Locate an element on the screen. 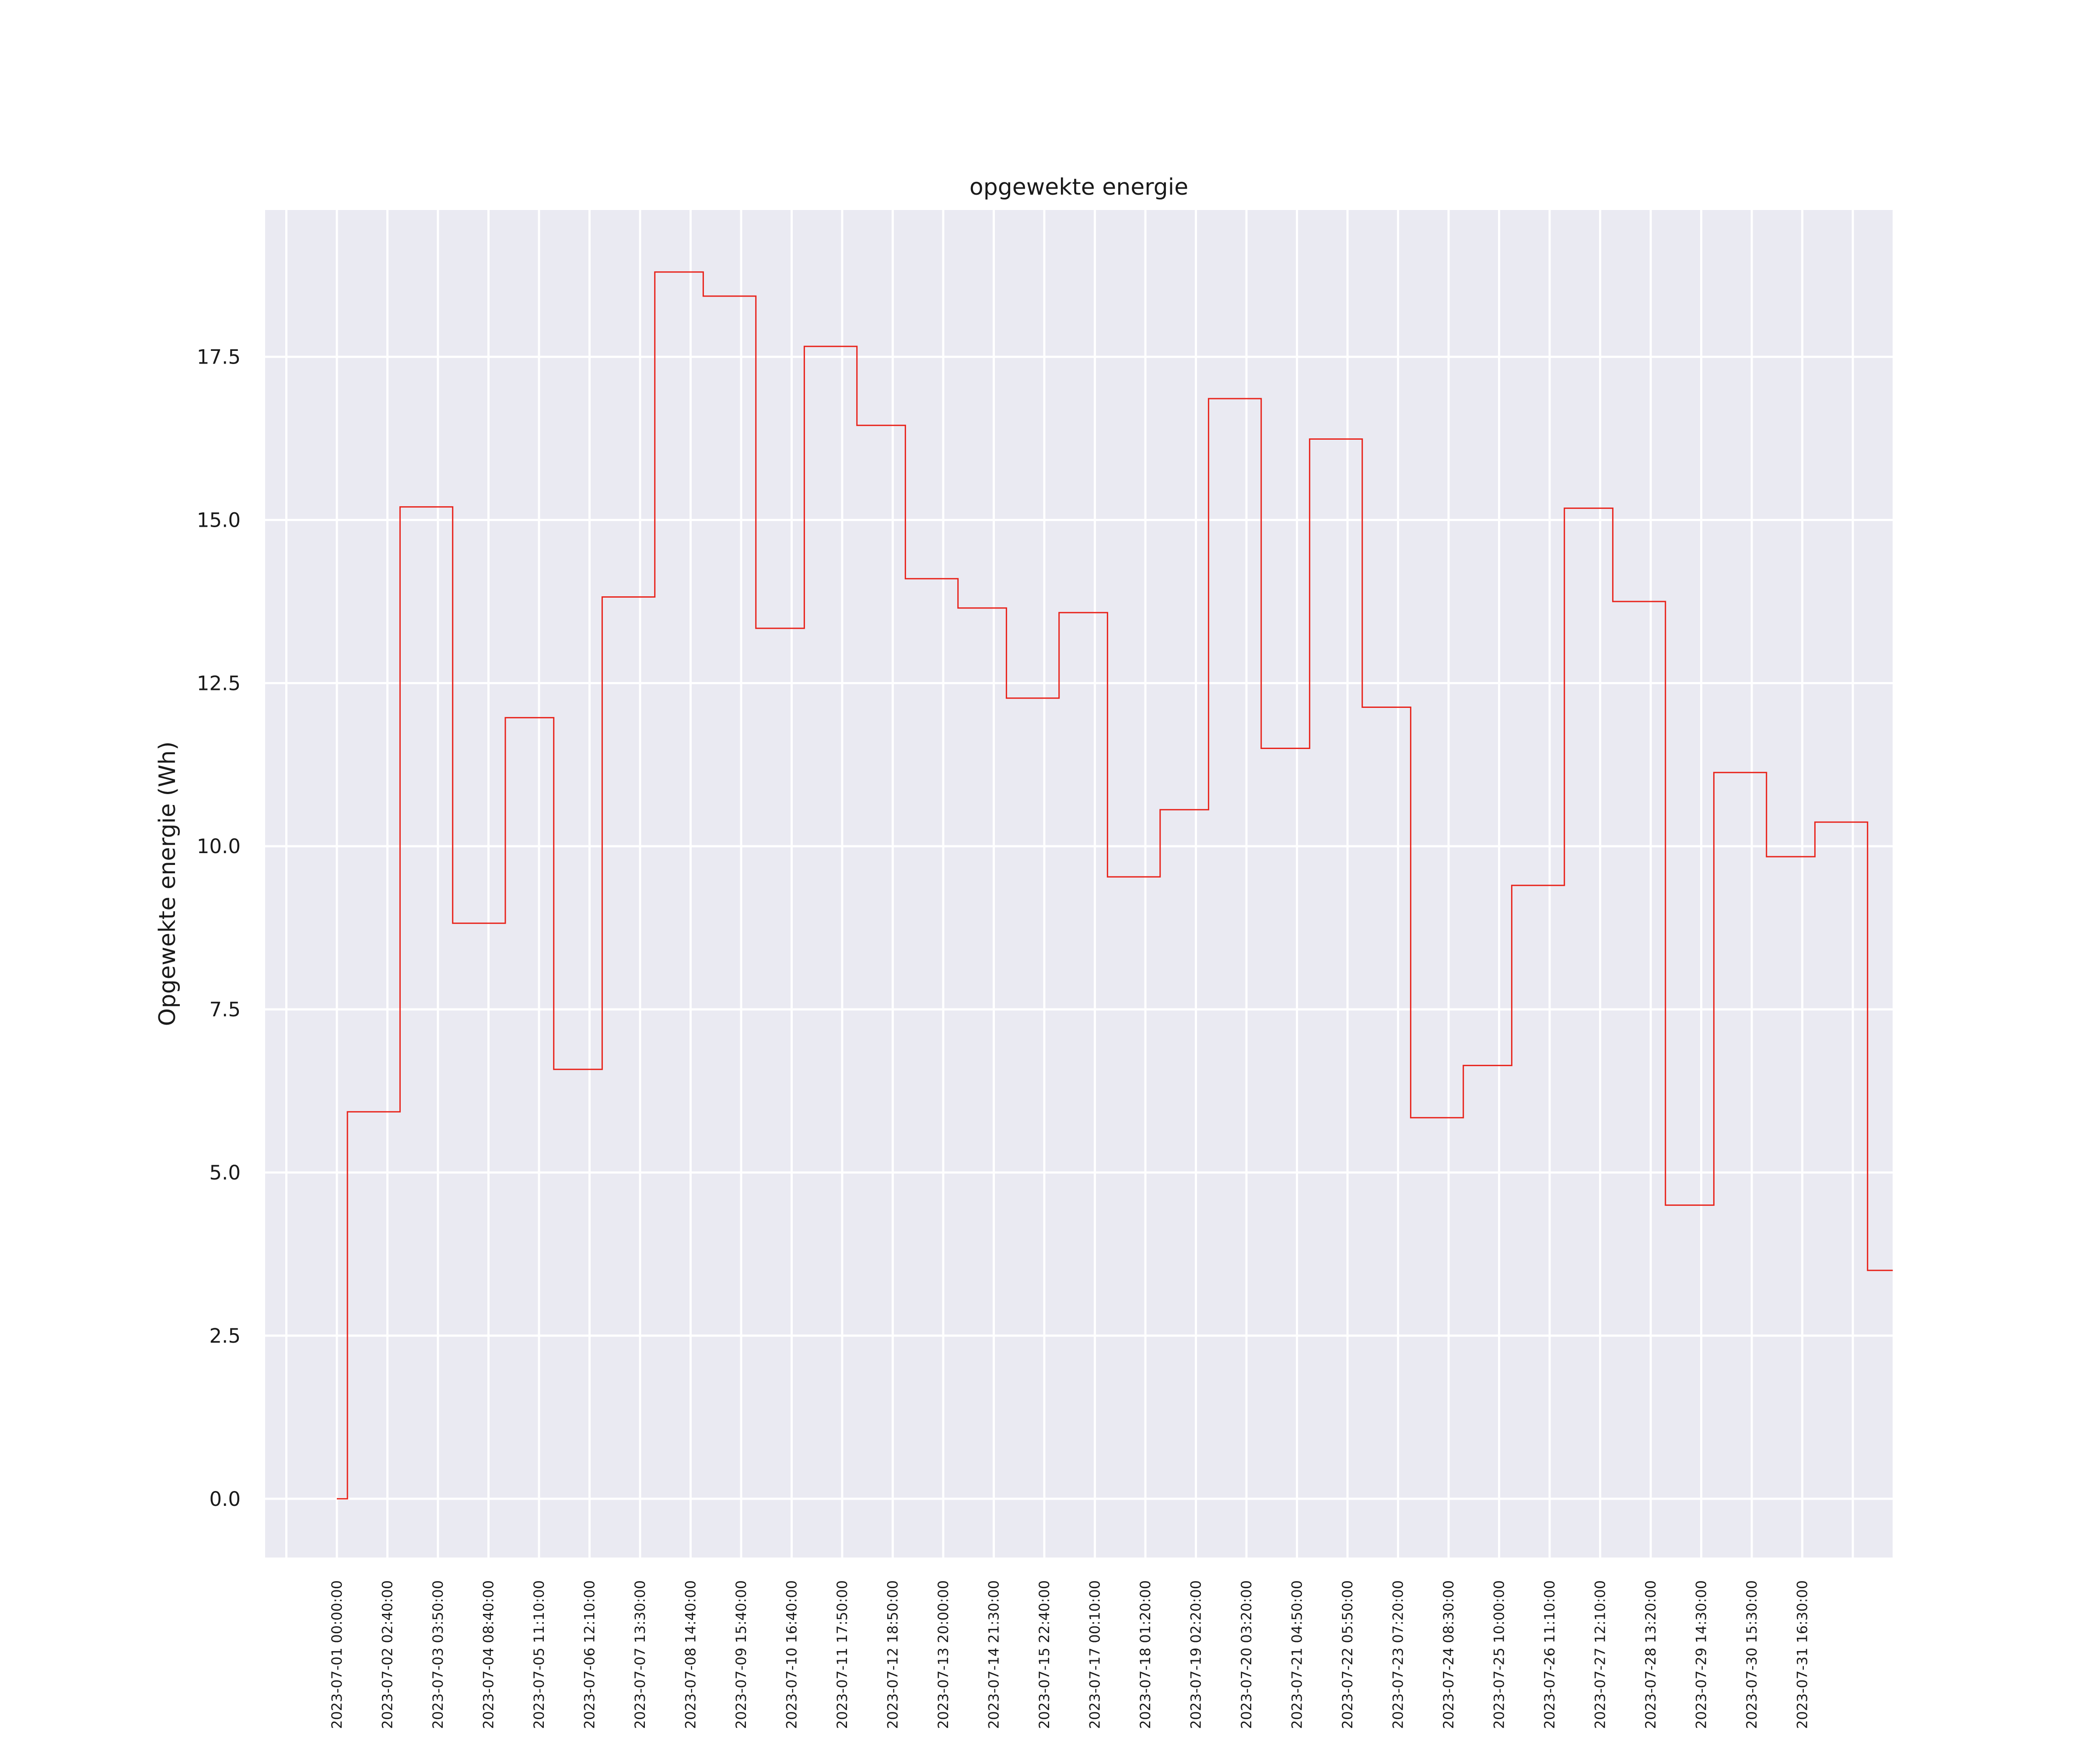 Image resolution: width=2100 pixels, height=1750 pixels. y-tick-label: 17.5 is located at coordinates (219, 357).